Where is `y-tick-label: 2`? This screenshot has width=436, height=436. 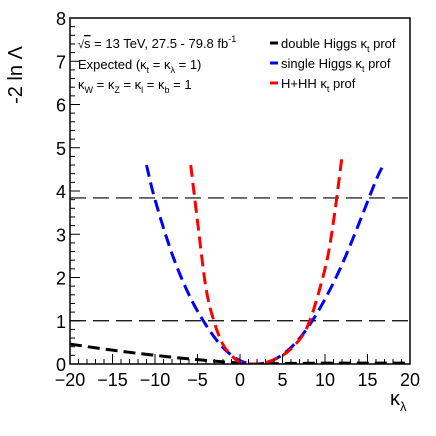
y-tick-label: 2 is located at coordinates (61, 279).